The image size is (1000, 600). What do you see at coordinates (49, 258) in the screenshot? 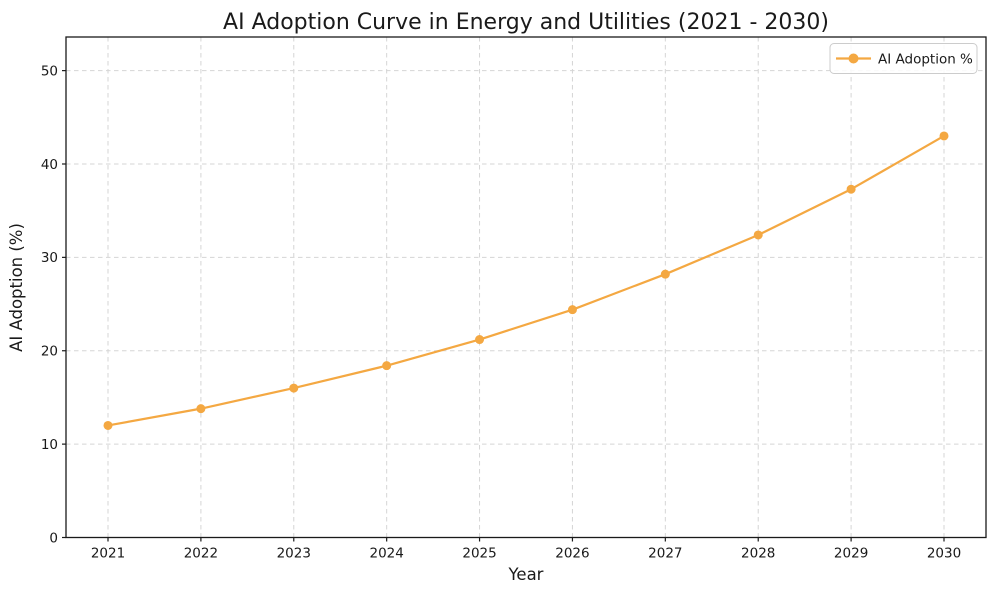
I see `y-tick-label: 30` at bounding box center [49, 258].